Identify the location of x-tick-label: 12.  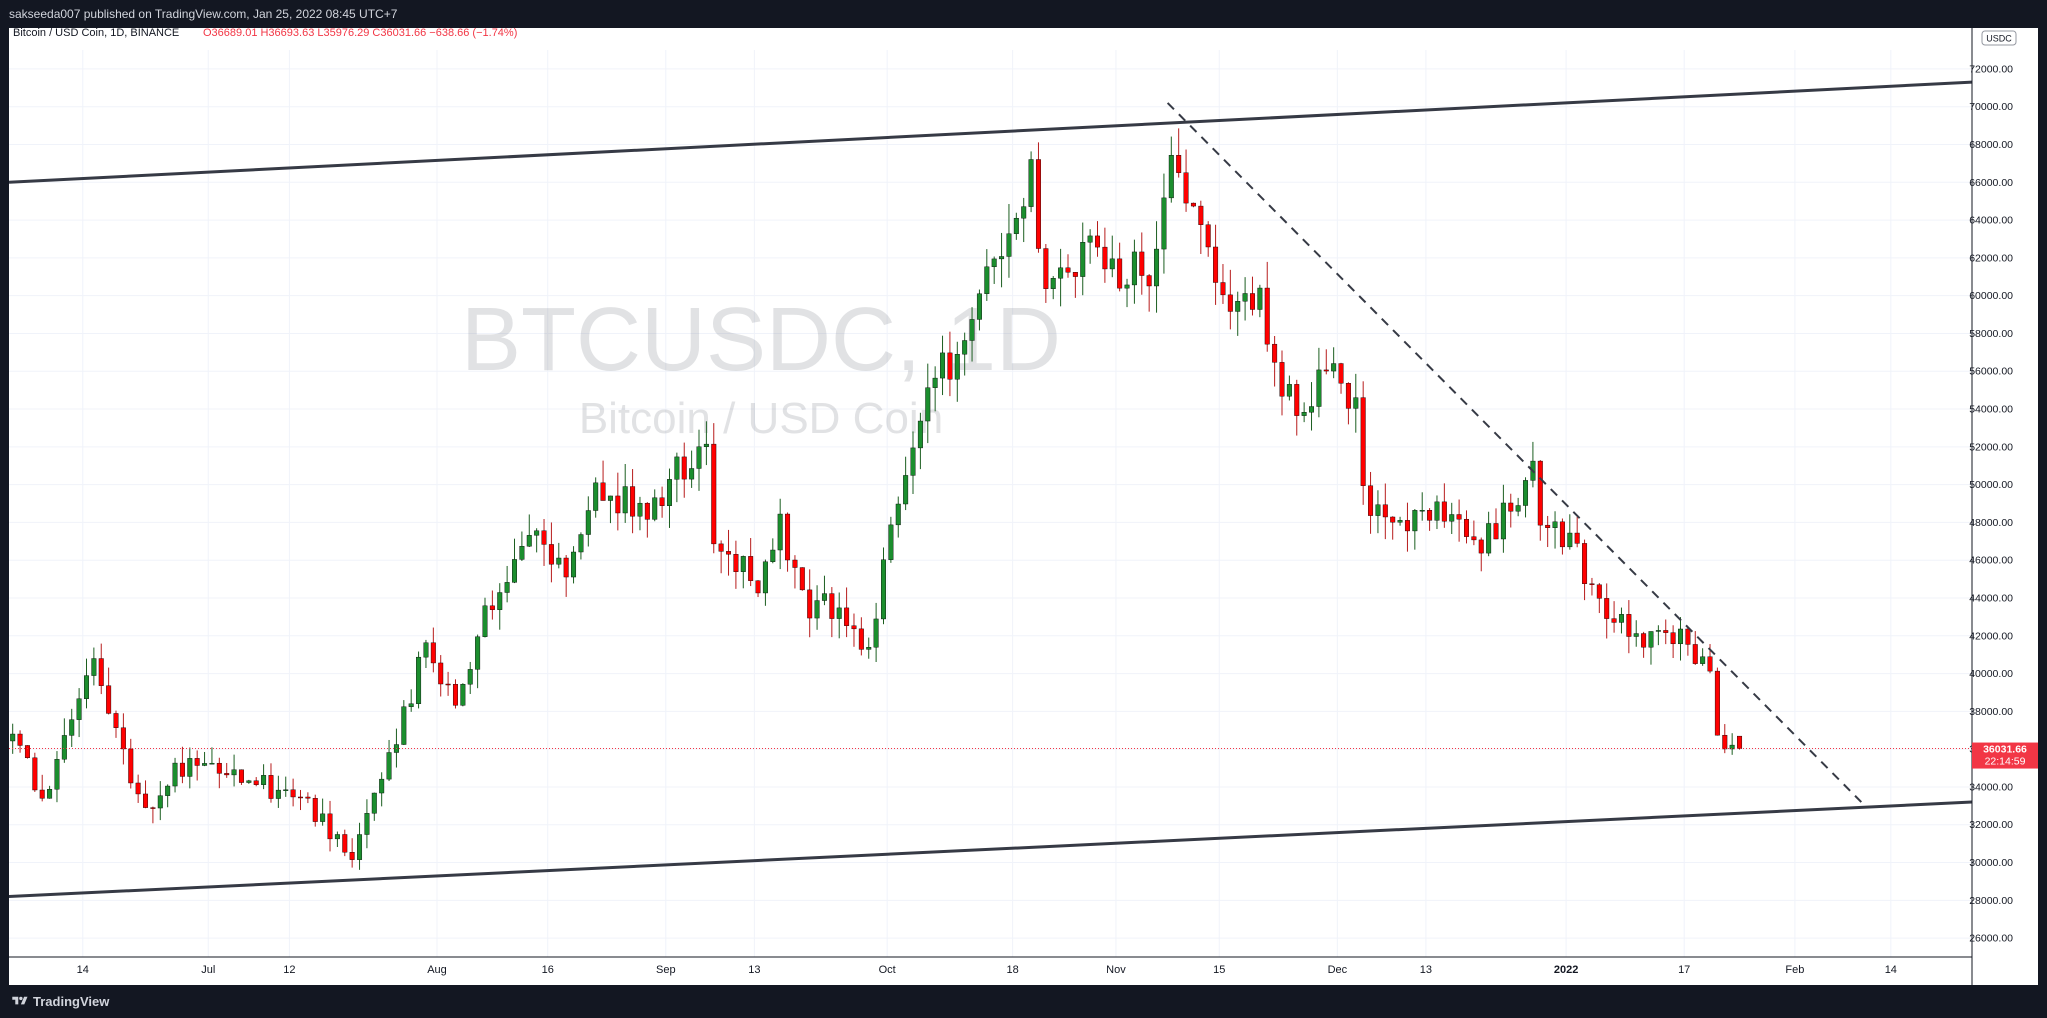
(289, 970).